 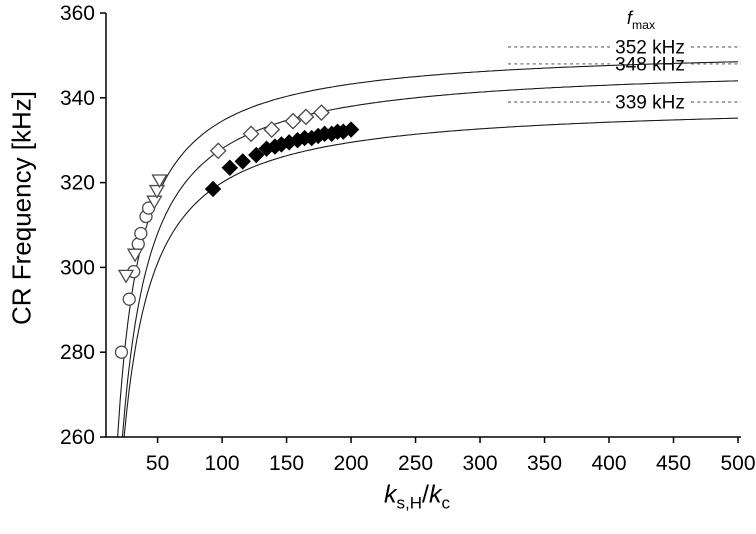 I want to click on y-tick-label: 340, so click(x=77, y=98).